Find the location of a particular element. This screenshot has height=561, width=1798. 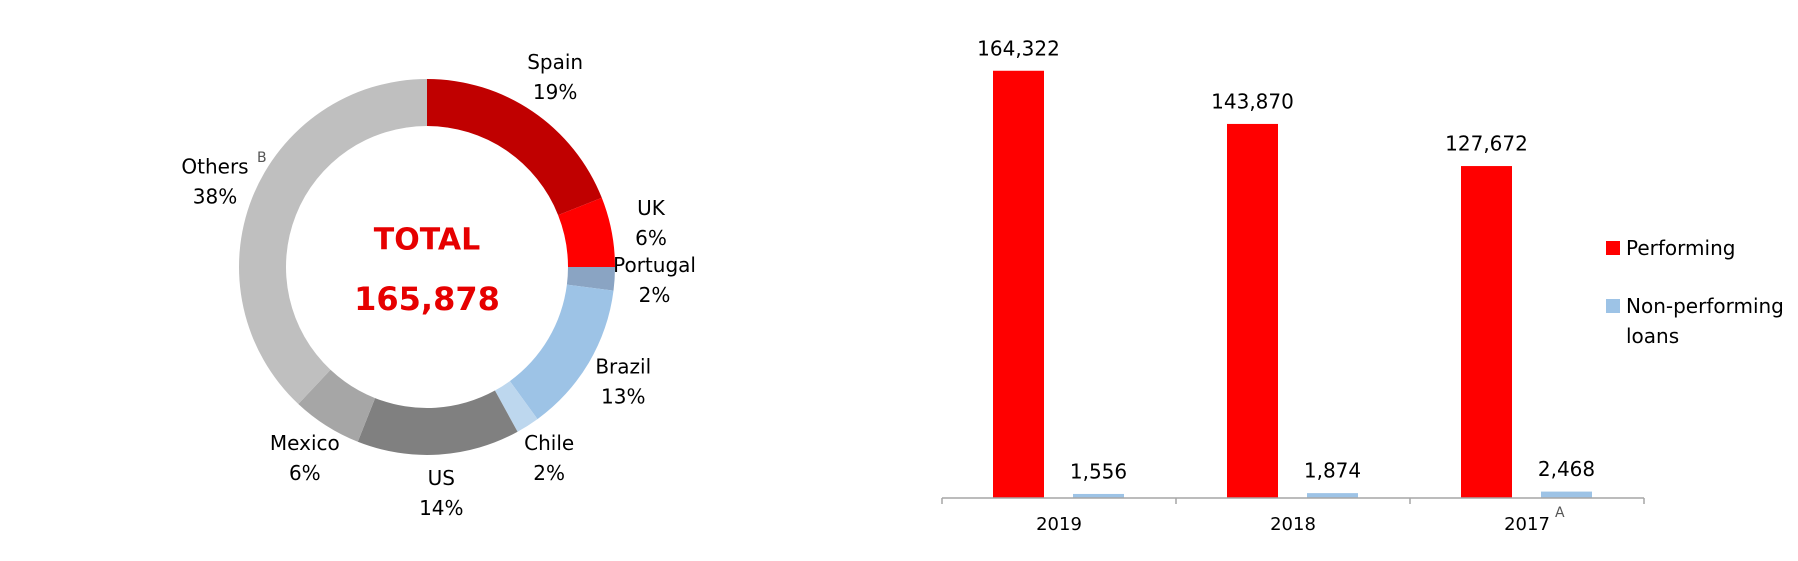

x-tick-label: 2019 is located at coordinates (1059, 524).